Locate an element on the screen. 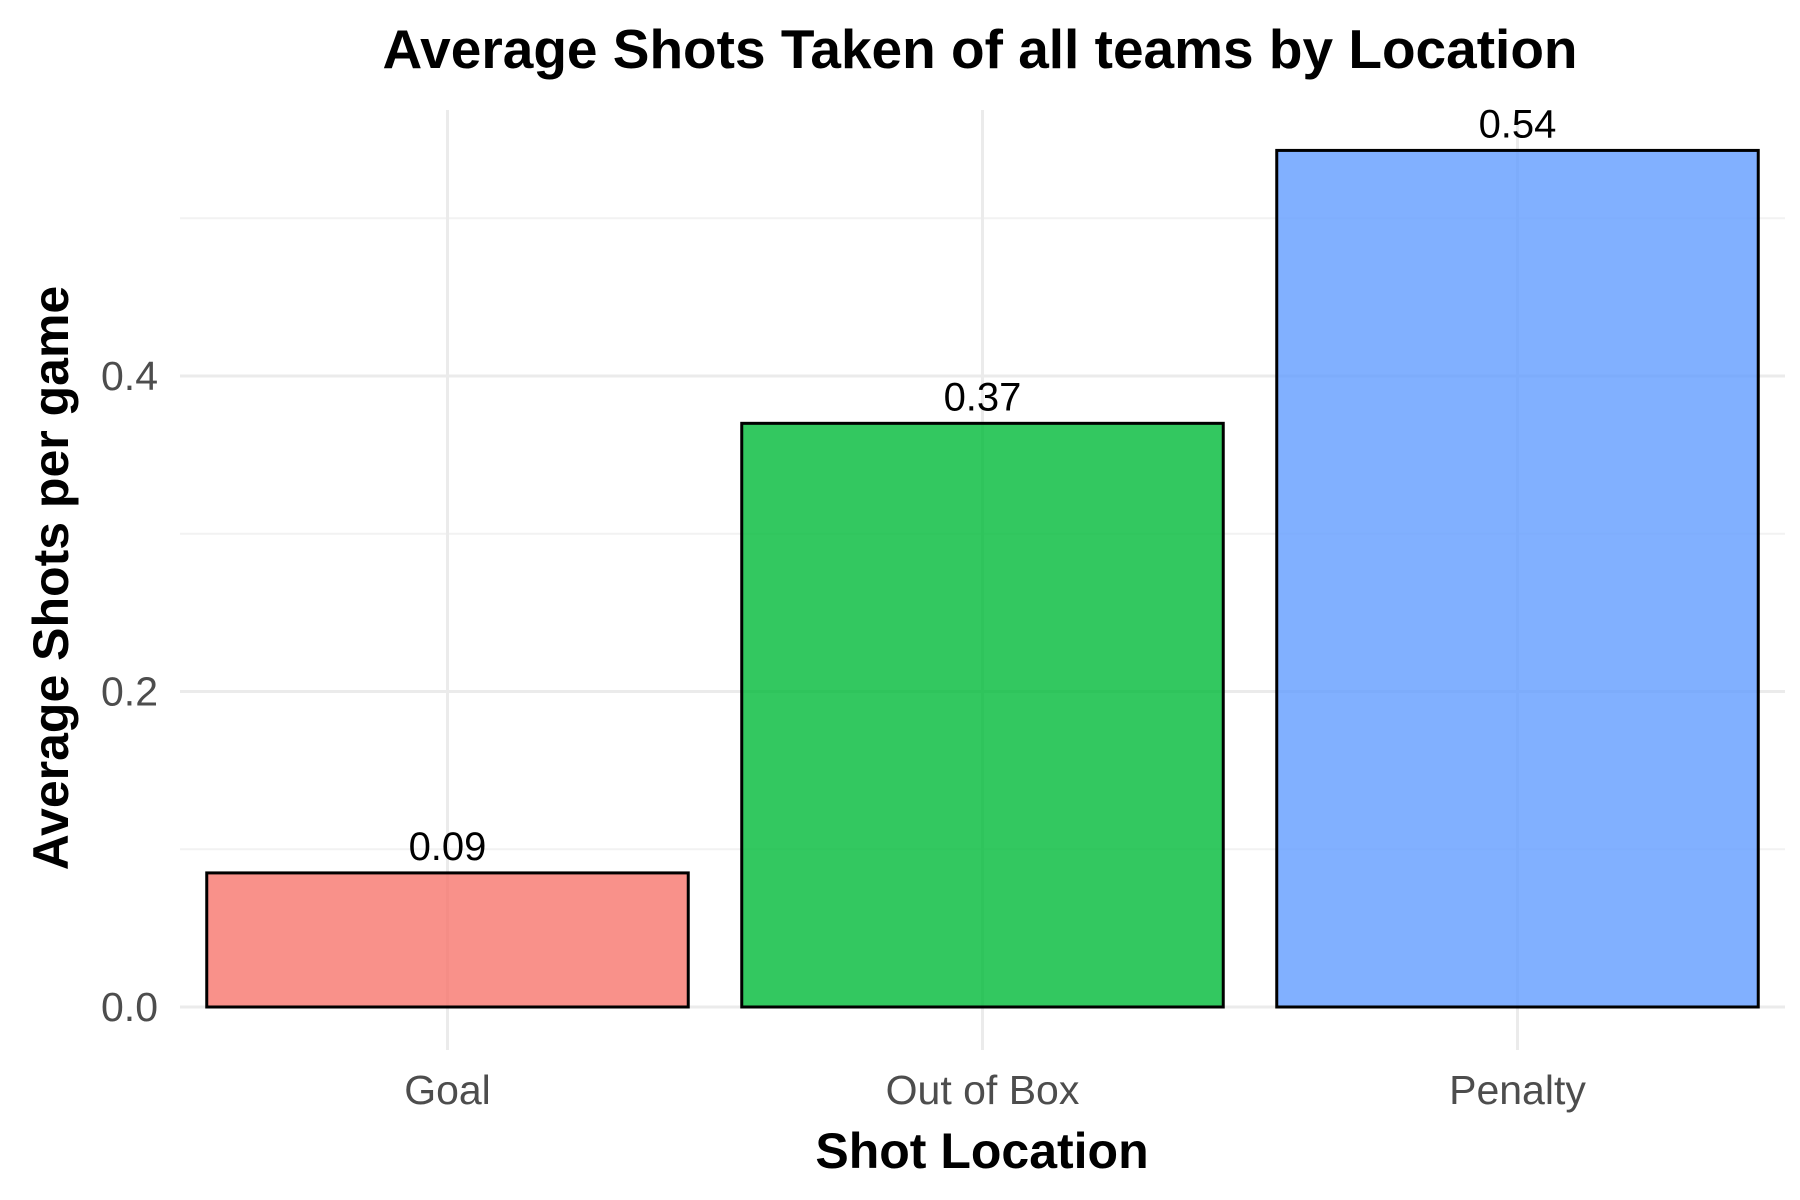  x-tick-label: Penalty is located at coordinates (1517, 1090).